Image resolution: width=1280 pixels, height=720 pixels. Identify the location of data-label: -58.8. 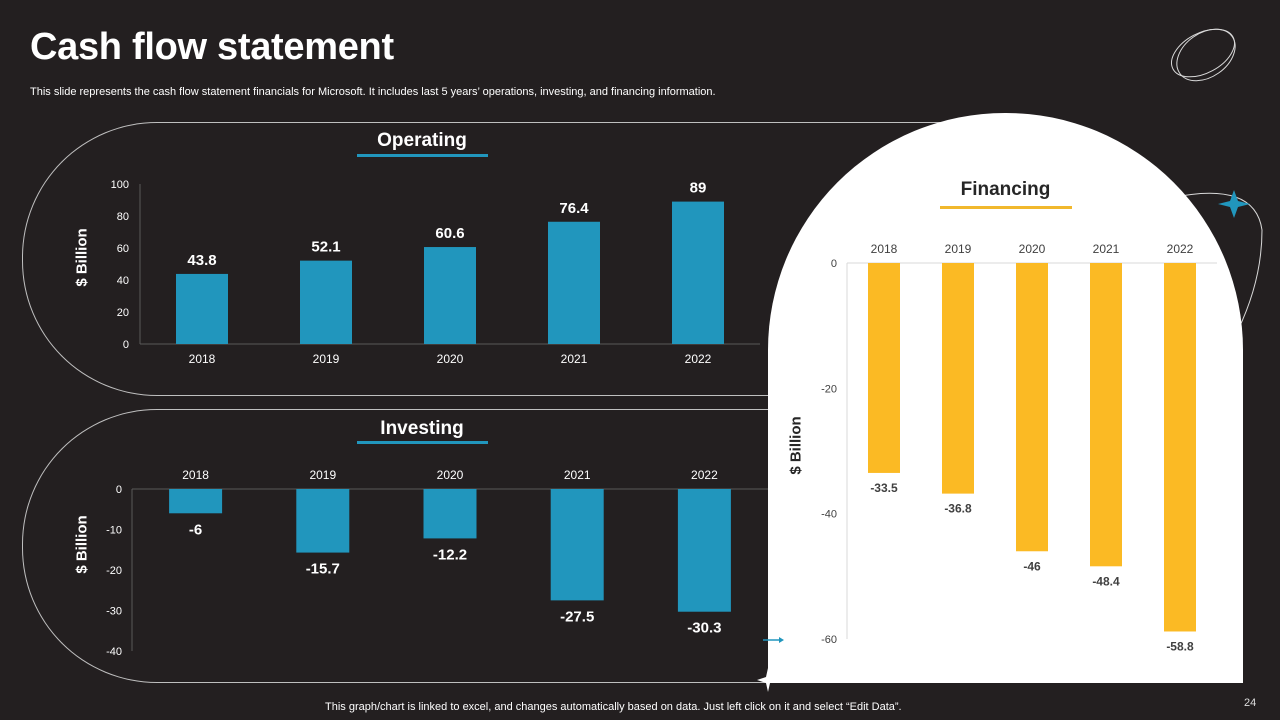
(1180, 646).